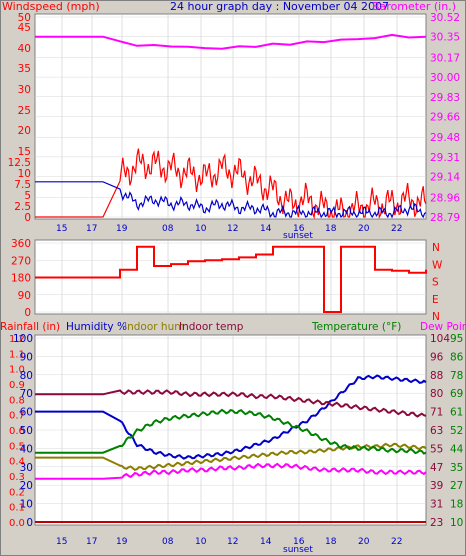 This screenshot has height=556, width=466. Describe the element at coordinates (445, 198) in the screenshot. I see `baro-tick-1: 28.96` at that location.